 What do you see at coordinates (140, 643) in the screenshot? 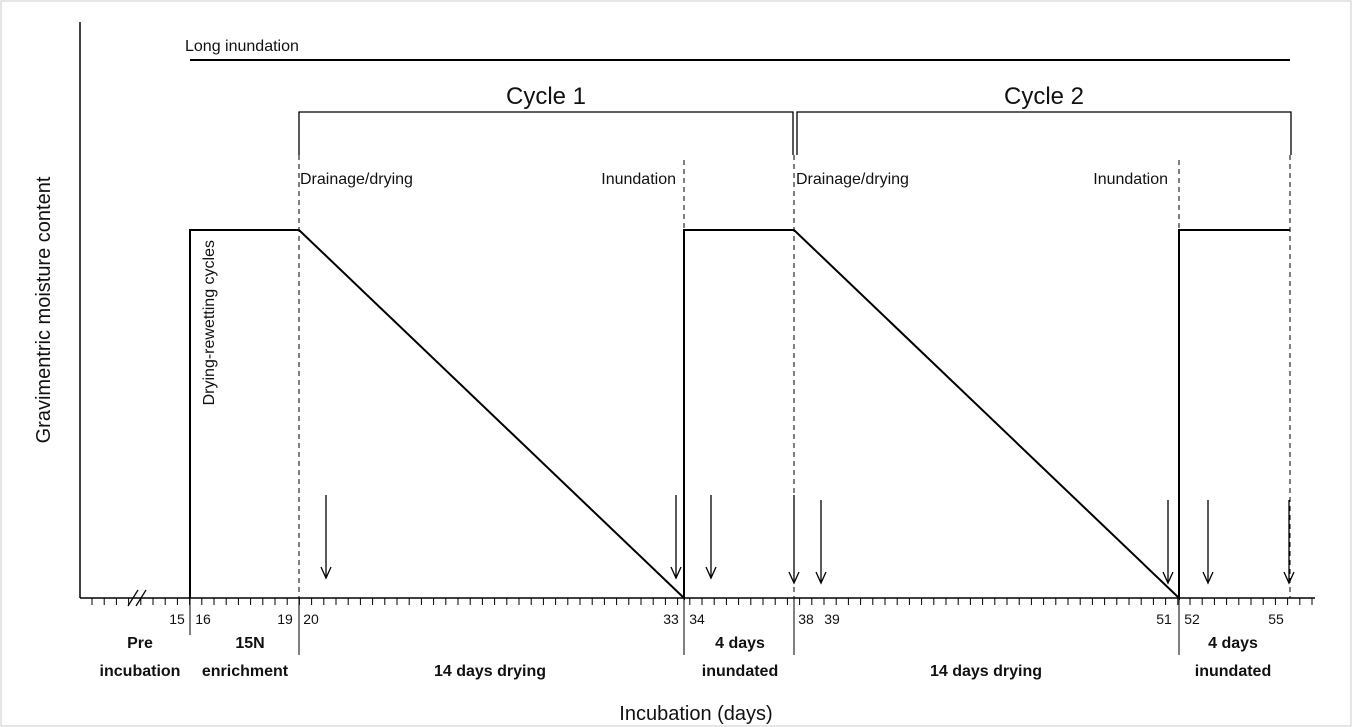
I see `phase-label: Pre` at bounding box center [140, 643].